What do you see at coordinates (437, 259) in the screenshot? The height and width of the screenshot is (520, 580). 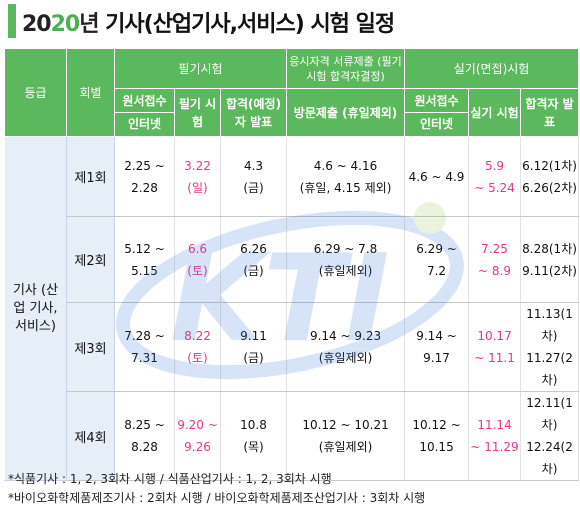 I see `prac-apply-date: 6.29 ~ 7.2` at bounding box center [437, 259].